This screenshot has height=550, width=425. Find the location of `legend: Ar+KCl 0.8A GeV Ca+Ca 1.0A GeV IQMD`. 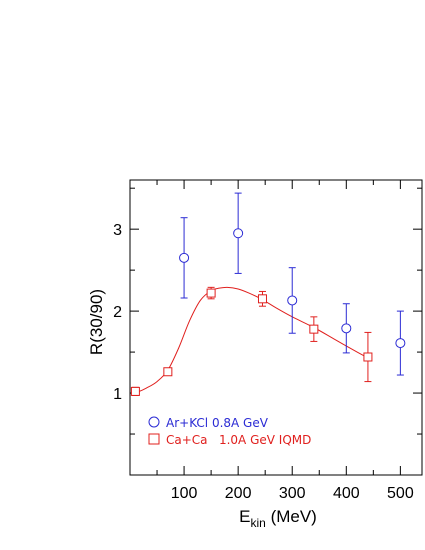

legend: Ar+KCl 0.8A GeV Ca+Ca 1.0A GeV IQMD is located at coordinates (229, 431).